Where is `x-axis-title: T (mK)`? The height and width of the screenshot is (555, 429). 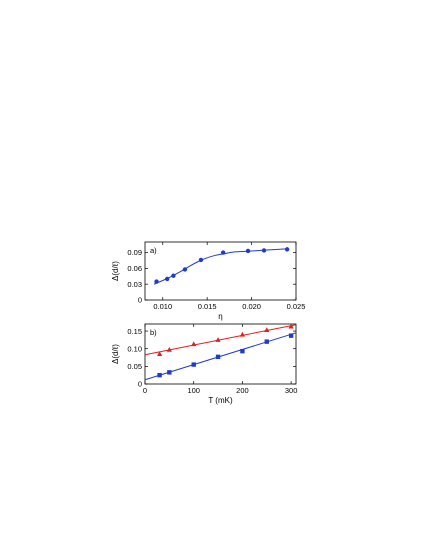 x-axis-title: T (mK) is located at coordinates (220, 400).